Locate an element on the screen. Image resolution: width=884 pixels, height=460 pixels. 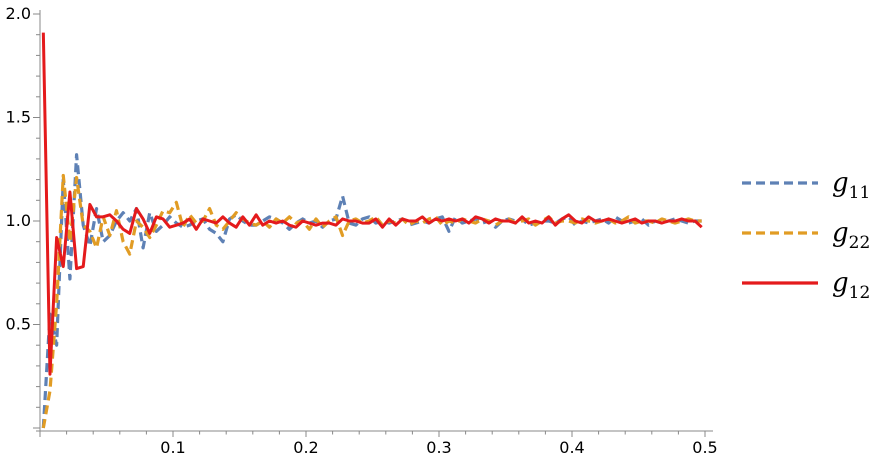
y-tick-label: 0.5 is located at coordinates (18, 324).